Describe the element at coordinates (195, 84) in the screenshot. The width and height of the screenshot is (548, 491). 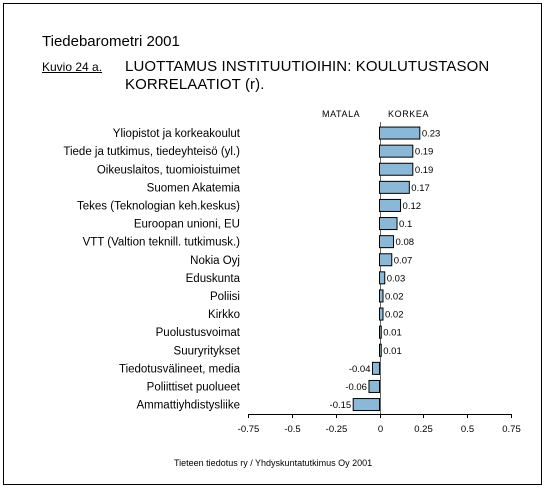
I see `chart-title-line-2: KORRELAATIOT (r).` at that location.